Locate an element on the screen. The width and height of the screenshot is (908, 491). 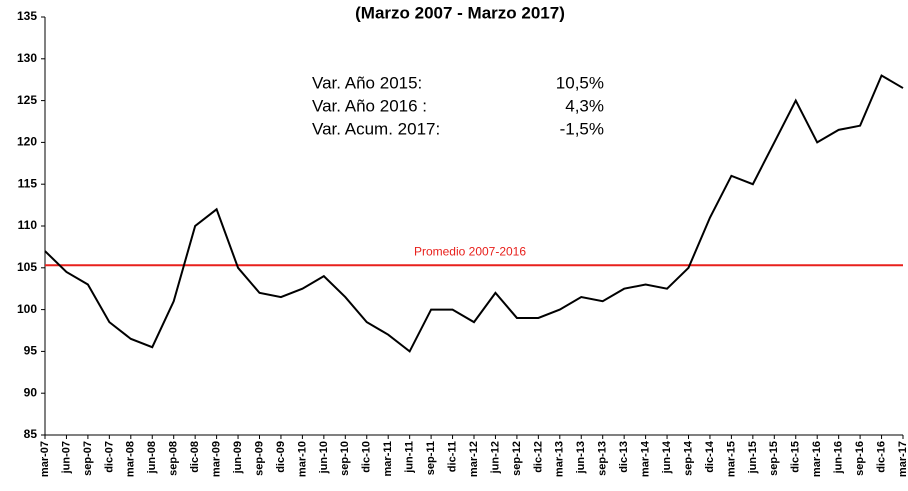
x-tick-label: jun-13 is located at coordinates (581, 457).